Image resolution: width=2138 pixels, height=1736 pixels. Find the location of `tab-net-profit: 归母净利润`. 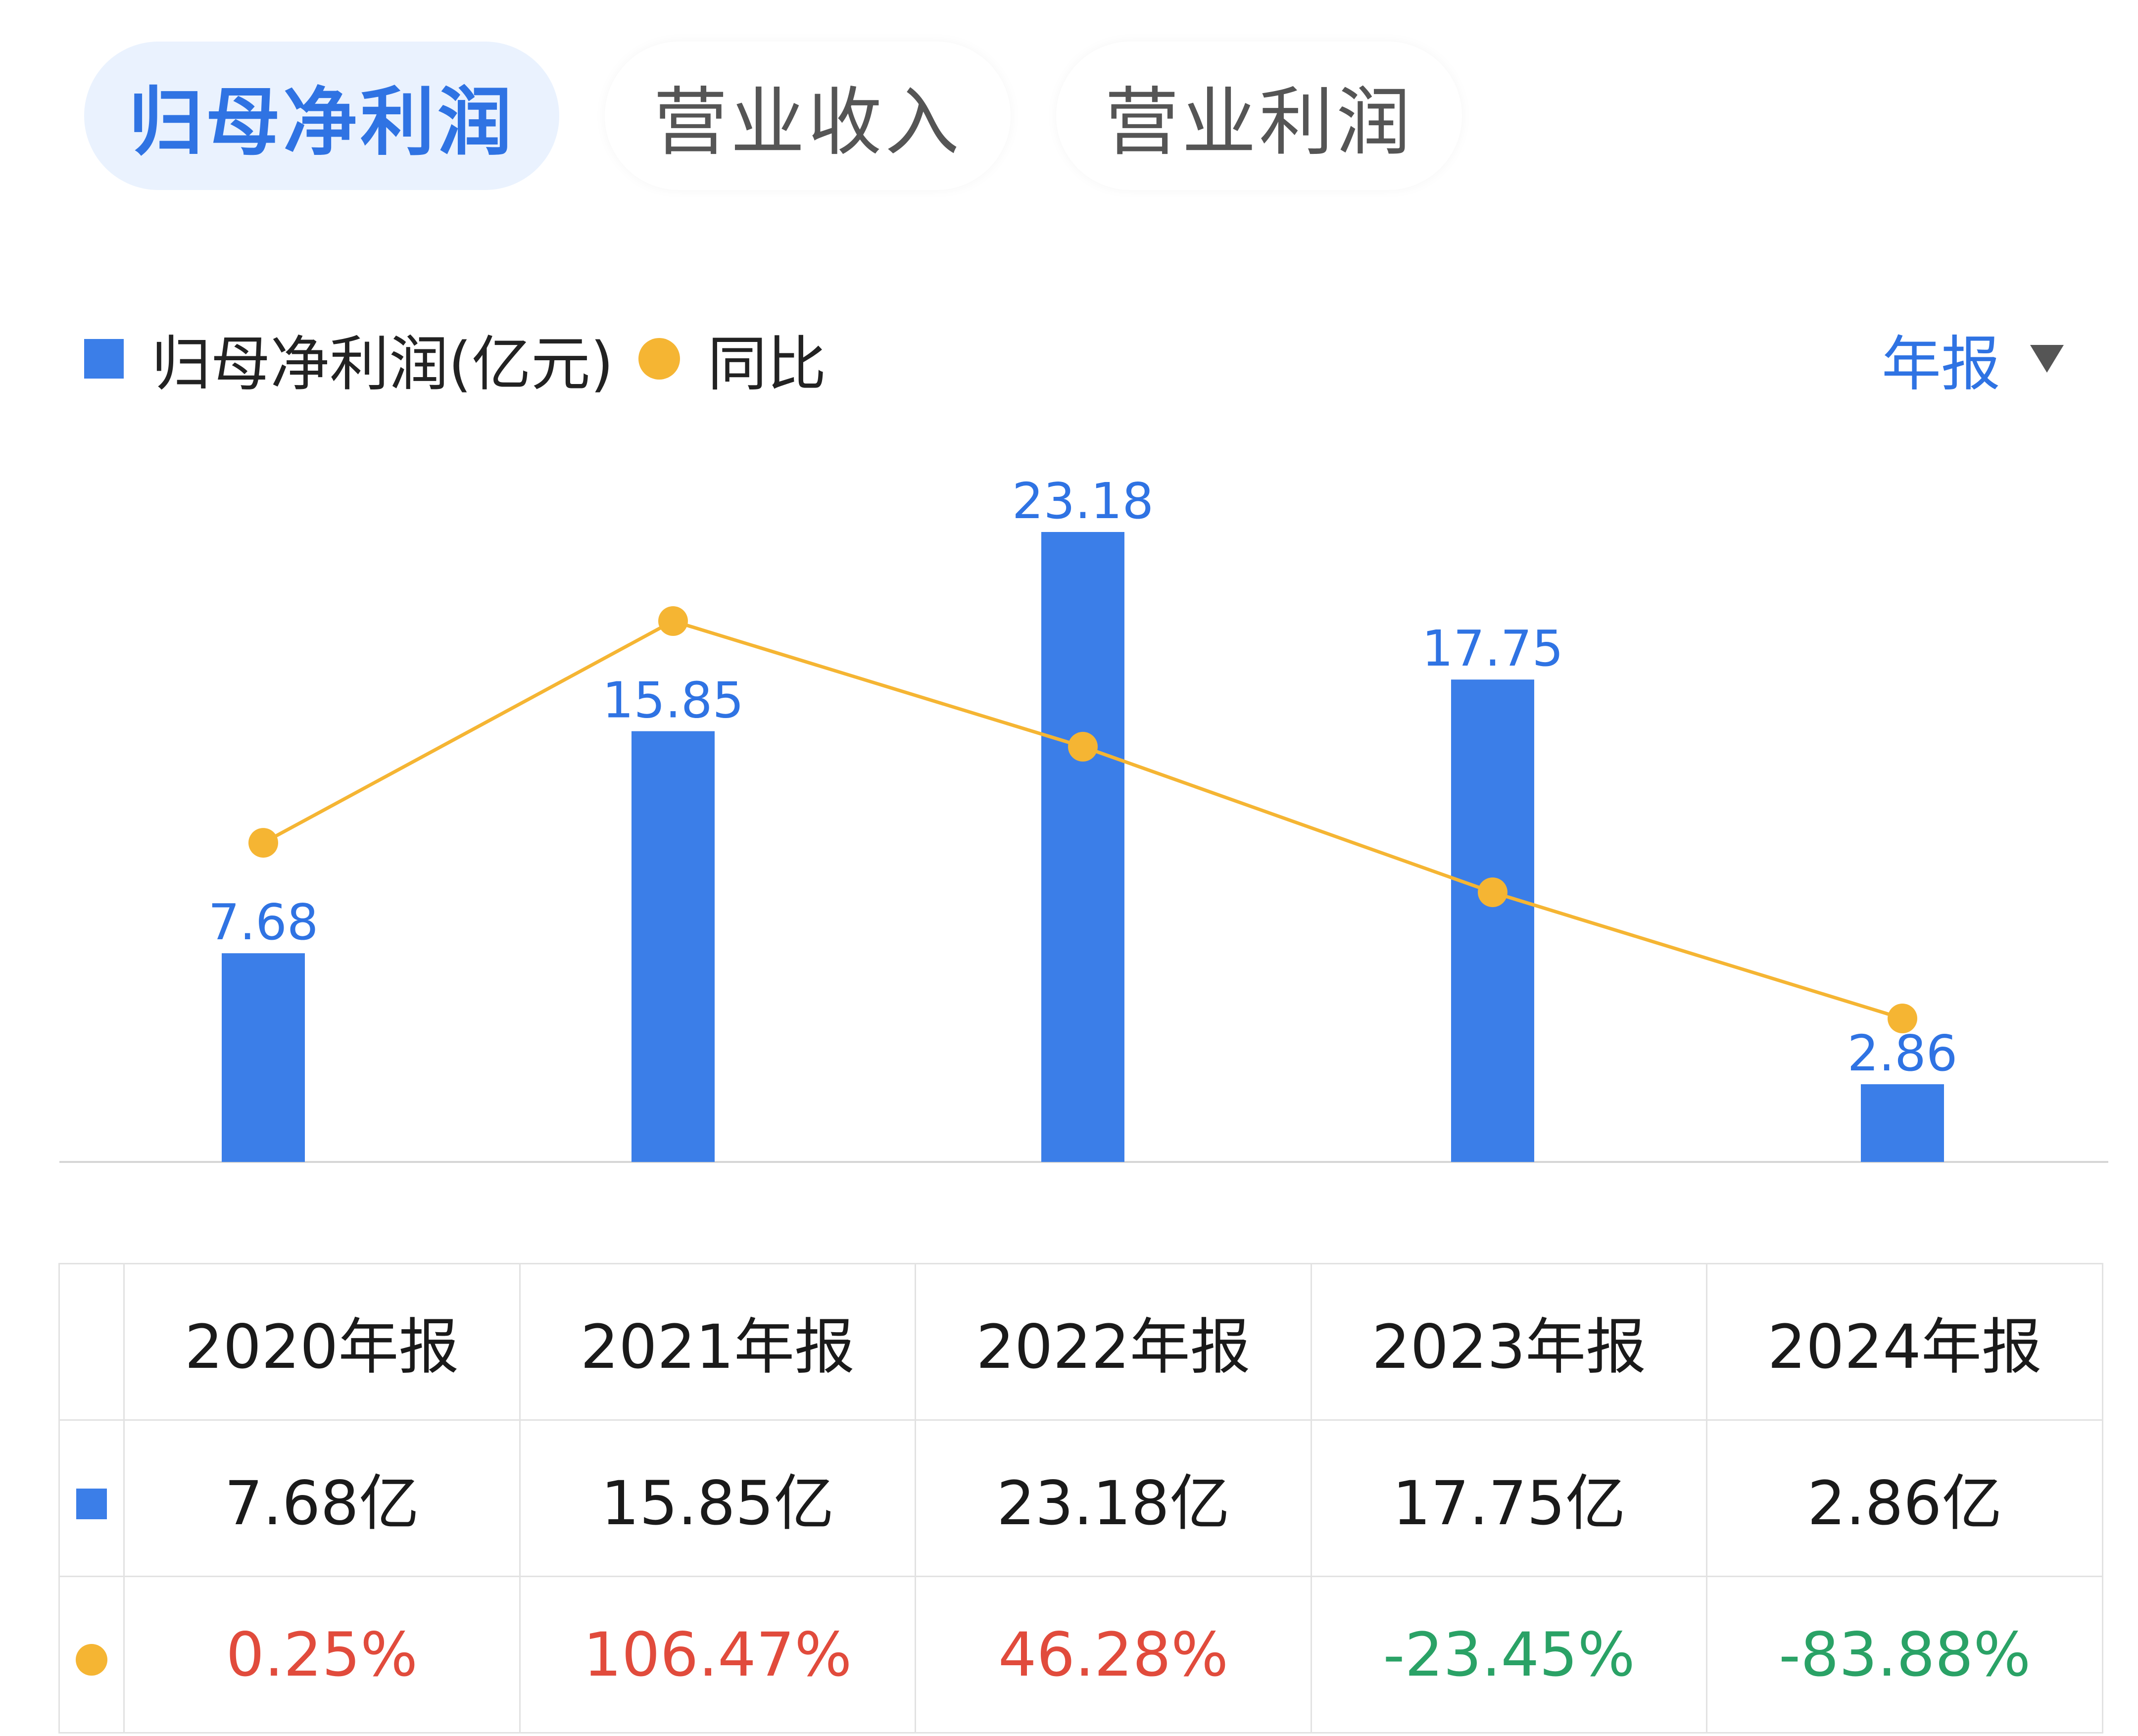

tab-net-profit: 归母净利润 is located at coordinates (321, 116).